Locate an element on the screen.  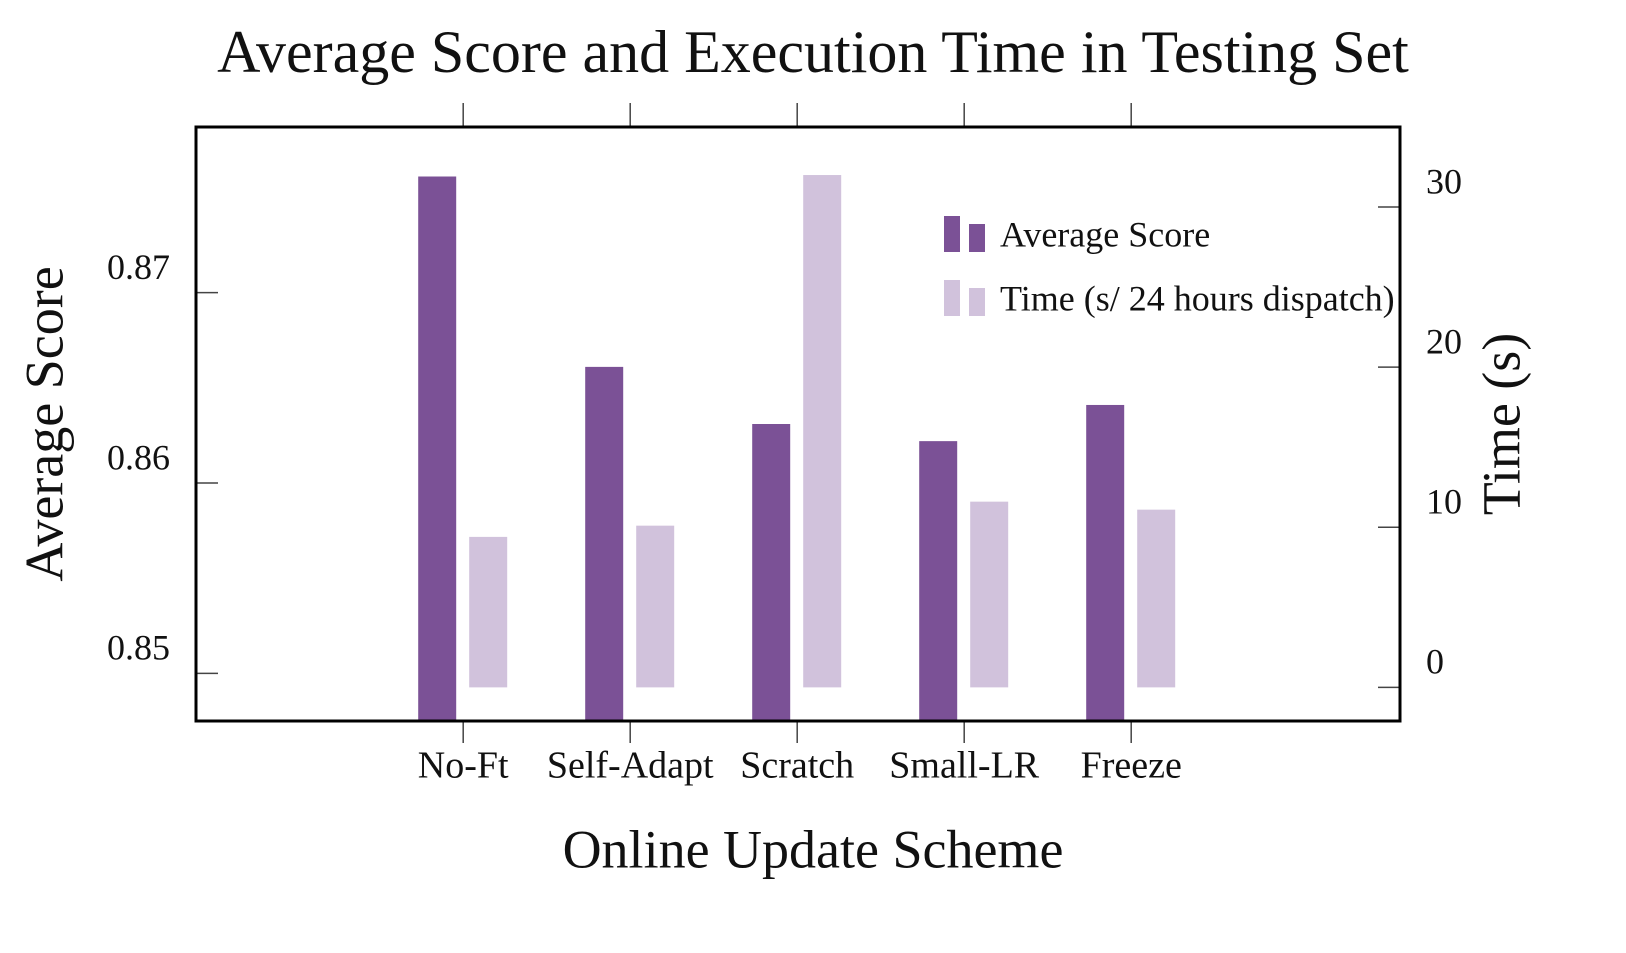
y2-tick-label: 30 is located at coordinates (1444, 181).